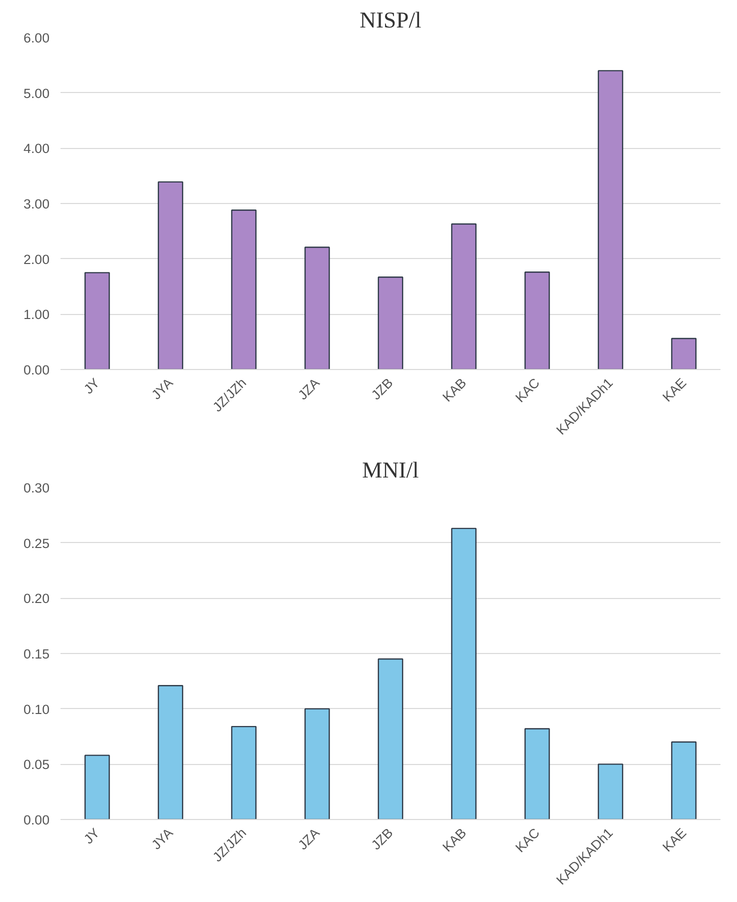  What do you see at coordinates (37, 654) in the screenshot?
I see `y-tick-label: 0.15` at bounding box center [37, 654].